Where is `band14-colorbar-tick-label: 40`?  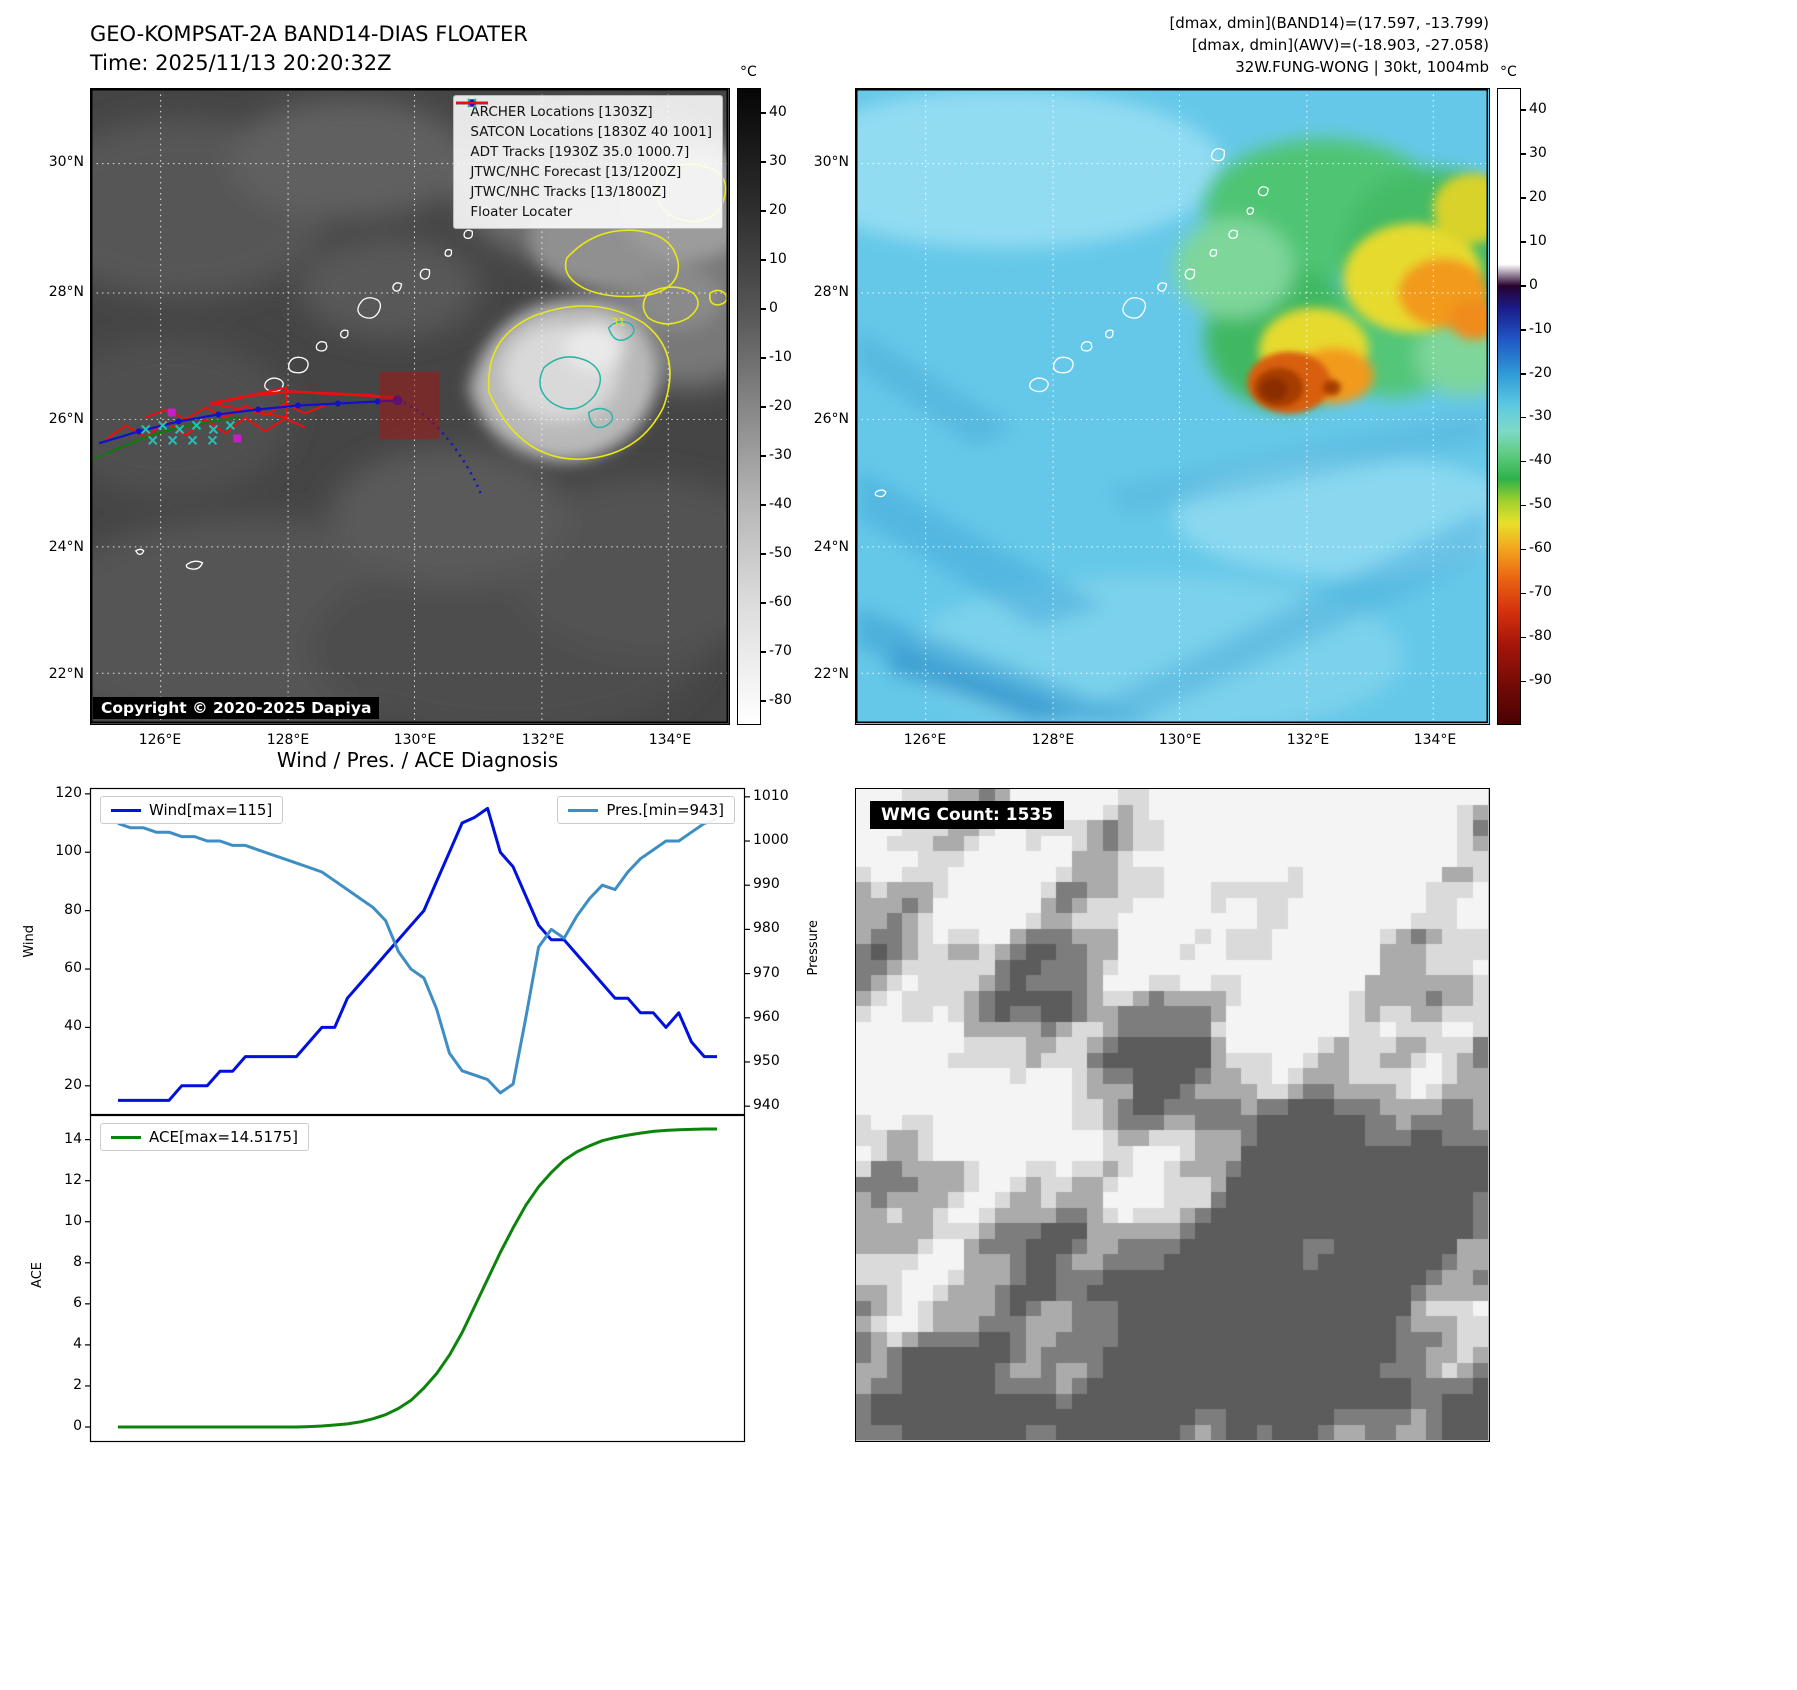 band14-colorbar-tick-label: 40 is located at coordinates (778, 111).